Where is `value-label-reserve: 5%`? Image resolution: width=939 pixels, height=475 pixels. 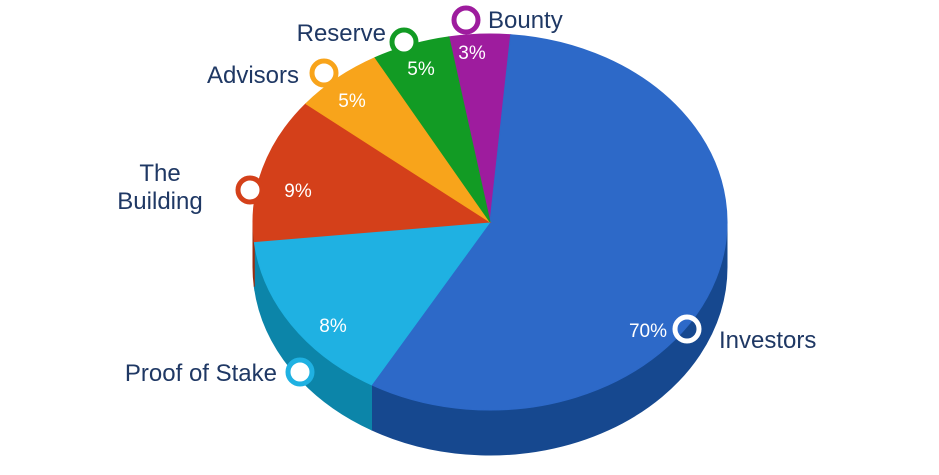
value-label-reserve: 5% is located at coordinates (421, 69).